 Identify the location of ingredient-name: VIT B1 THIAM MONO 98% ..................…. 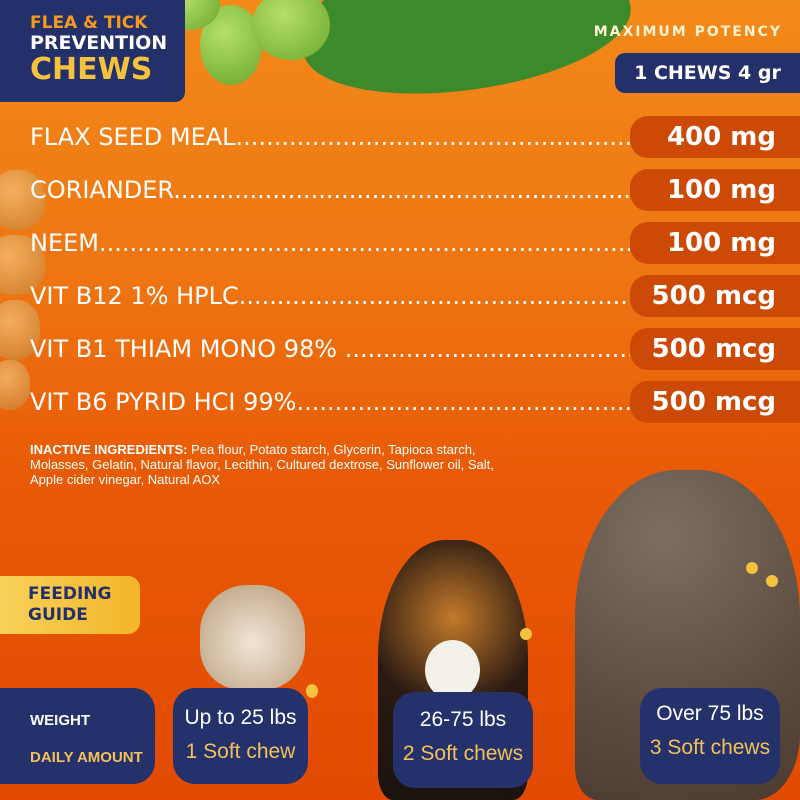
(315, 349).